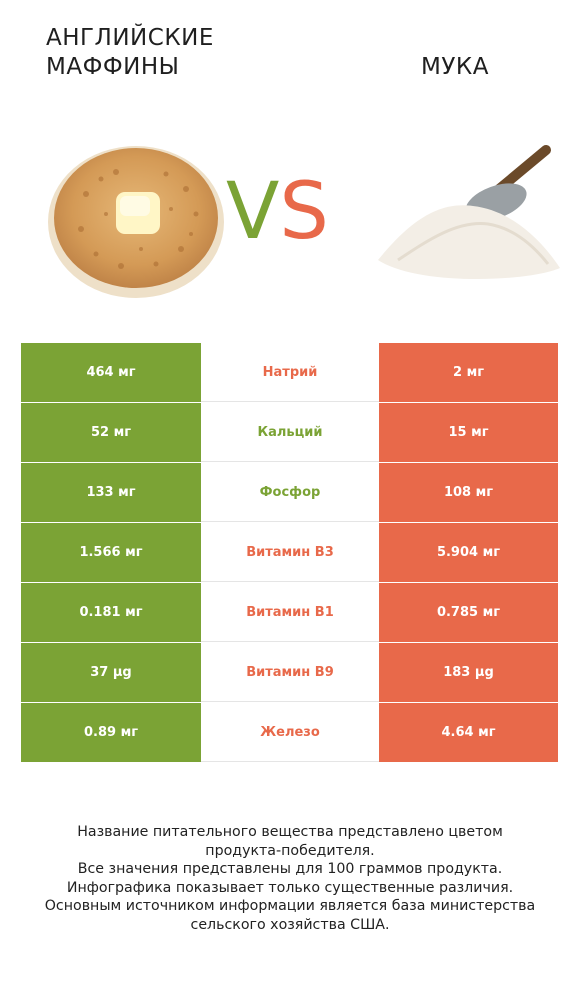  Describe the element at coordinates (111, 732) in the screenshot. I see `left-value: 0.89 мг` at that location.